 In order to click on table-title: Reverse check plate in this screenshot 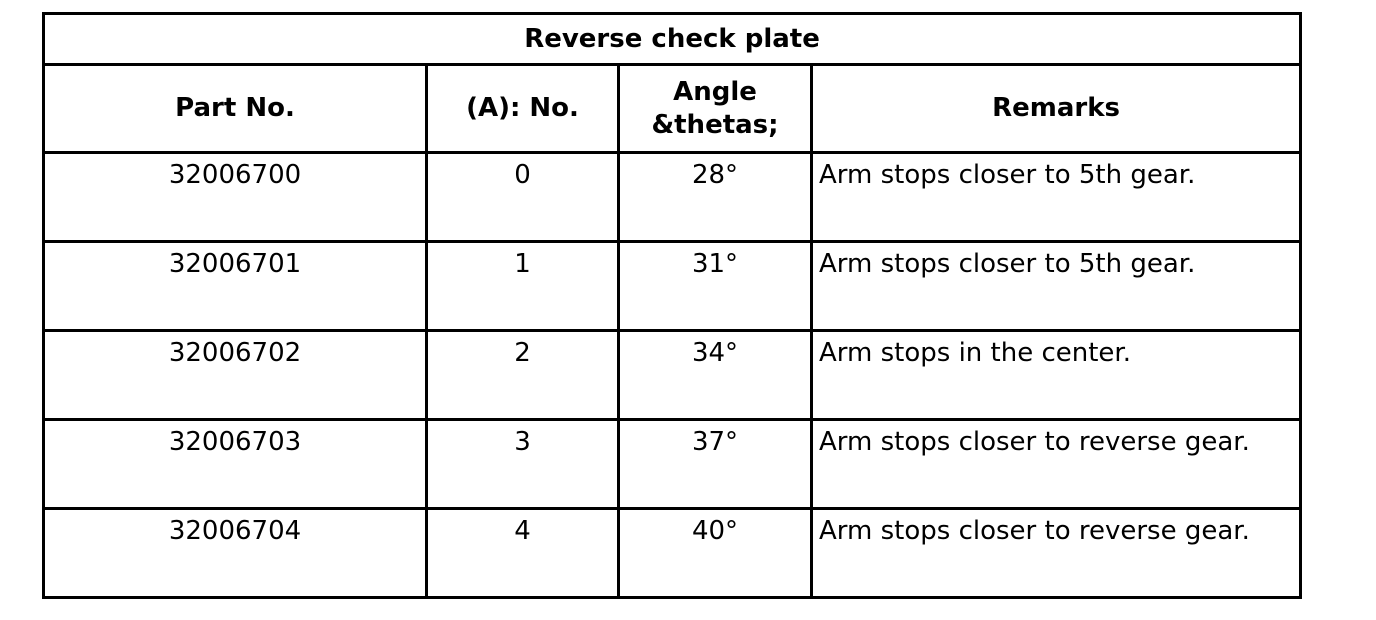, I will do `click(672, 39)`.